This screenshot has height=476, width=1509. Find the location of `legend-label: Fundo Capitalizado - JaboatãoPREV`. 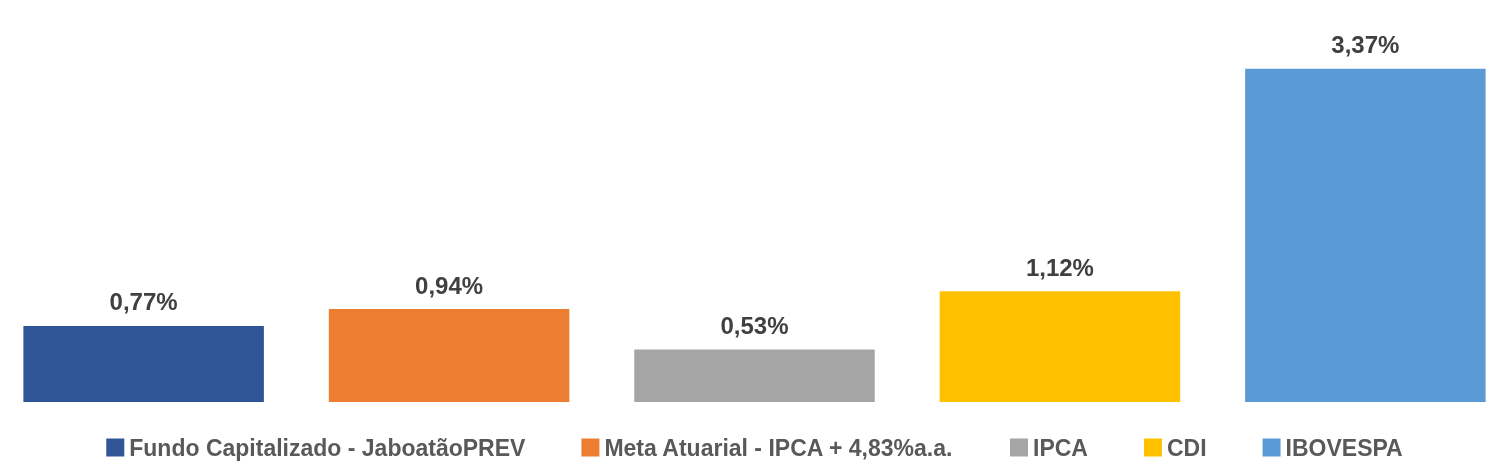

legend-label: Fundo Capitalizado - JaboatãoPREV is located at coordinates (328, 447).